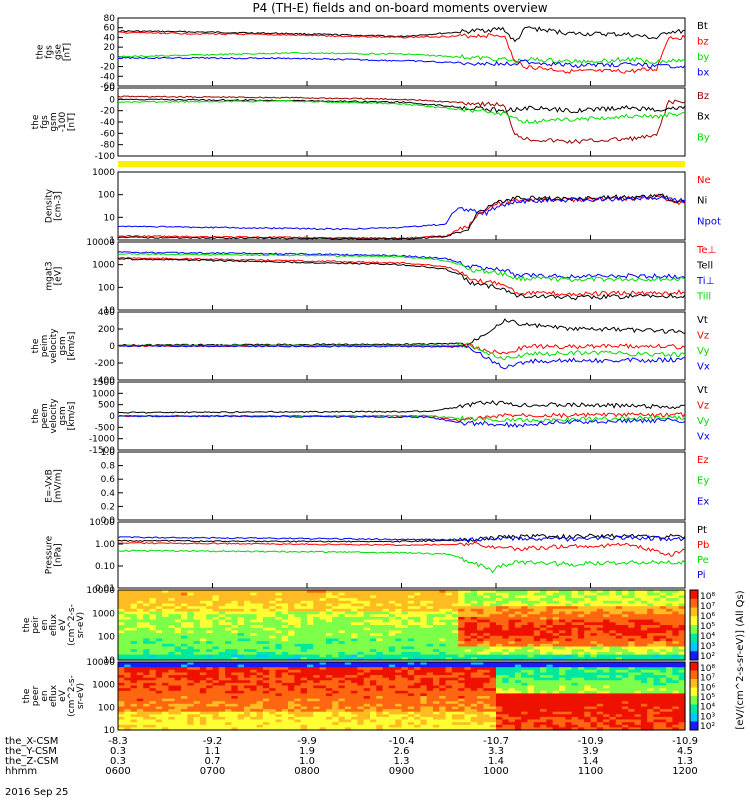 Image resolution: width=750 pixels, height=800 pixels. I want to click on legend-vx: Vx, so click(703, 437).